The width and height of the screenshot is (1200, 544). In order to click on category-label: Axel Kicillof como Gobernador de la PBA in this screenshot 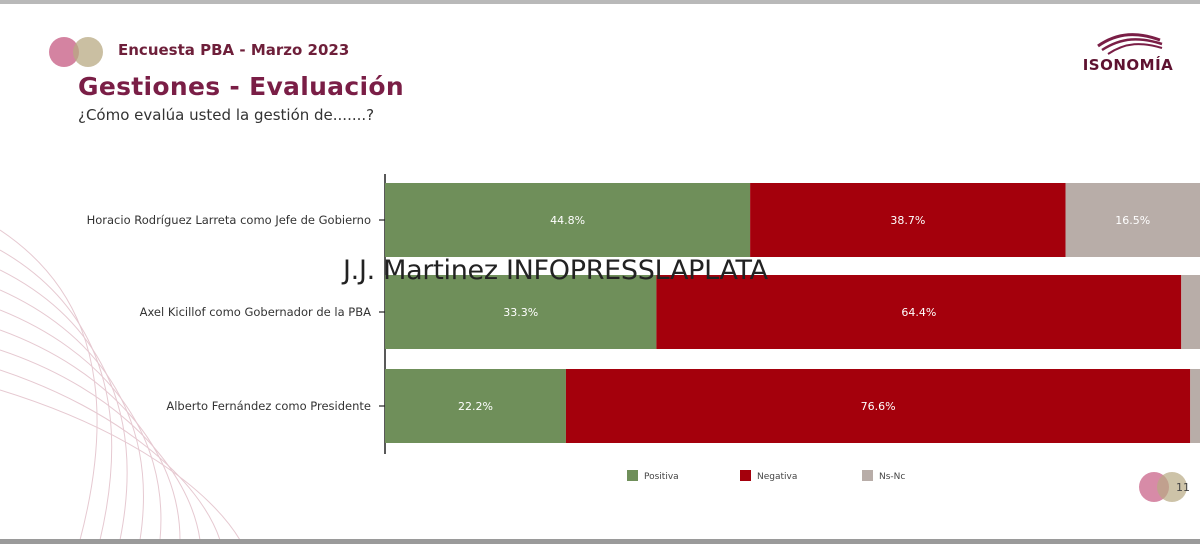, I will do `click(256, 312)`.